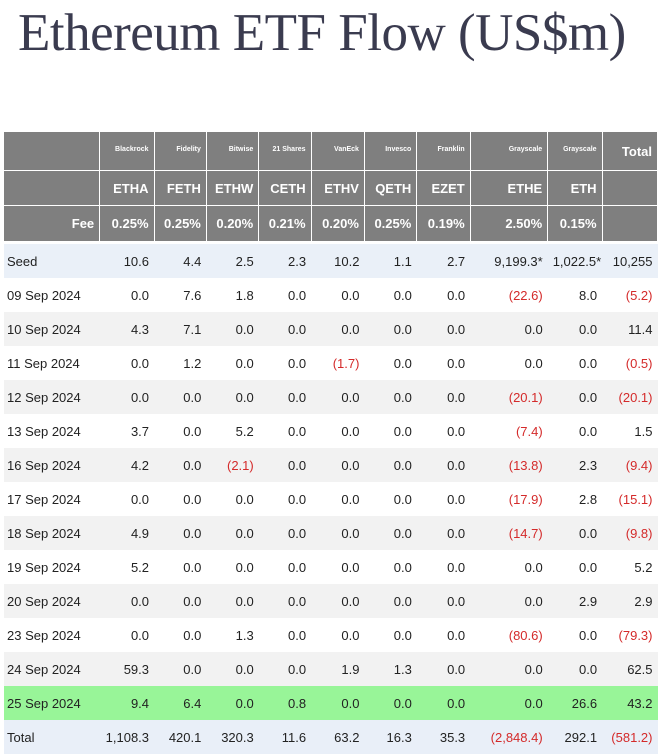 The height and width of the screenshot is (754, 662). I want to click on flow-cell: 1.9, so click(337, 669).